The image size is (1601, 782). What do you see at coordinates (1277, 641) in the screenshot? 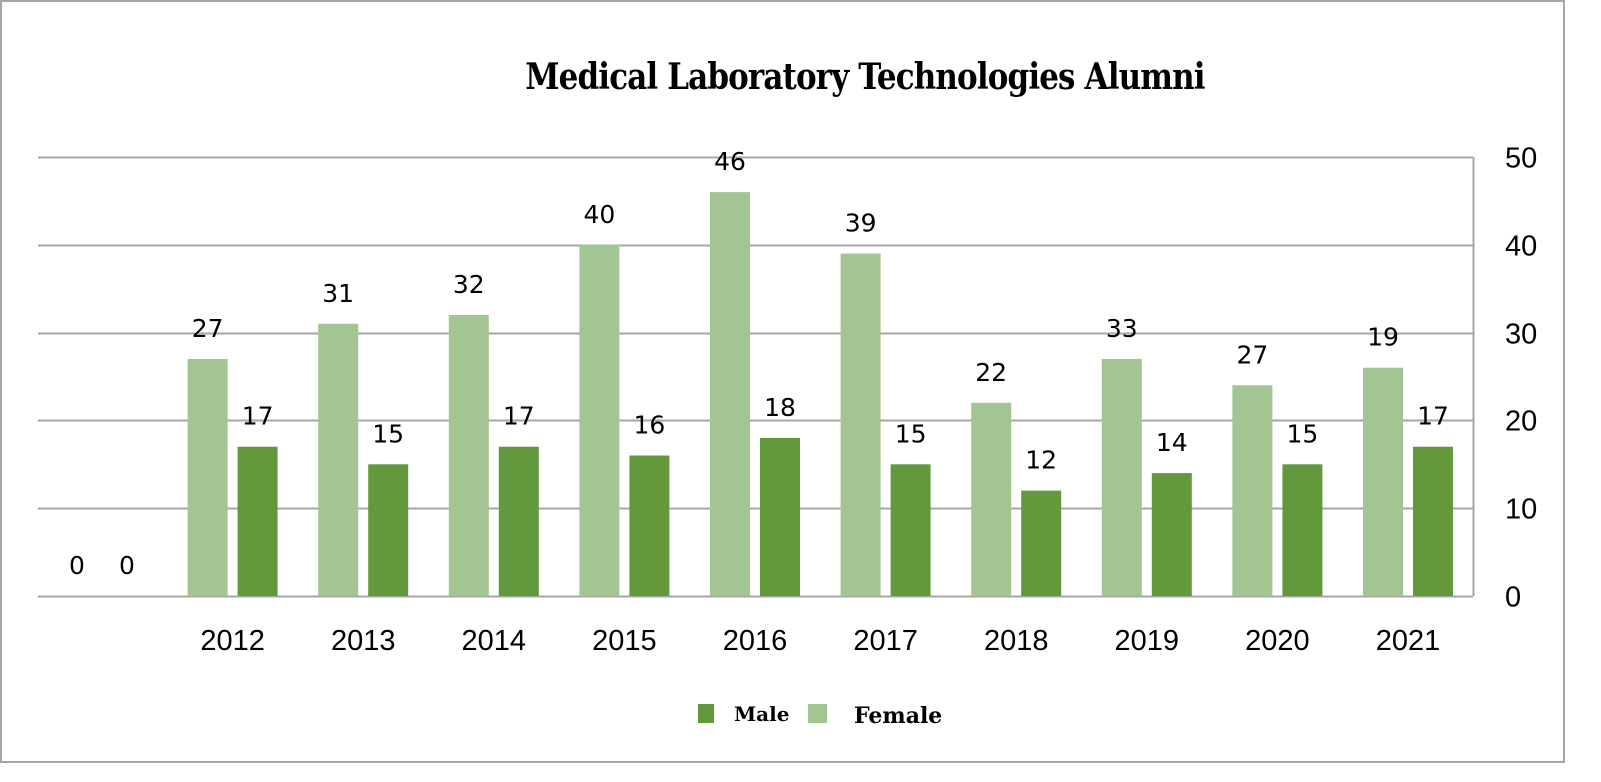
I see `x-tick-label: 2020` at bounding box center [1277, 641].